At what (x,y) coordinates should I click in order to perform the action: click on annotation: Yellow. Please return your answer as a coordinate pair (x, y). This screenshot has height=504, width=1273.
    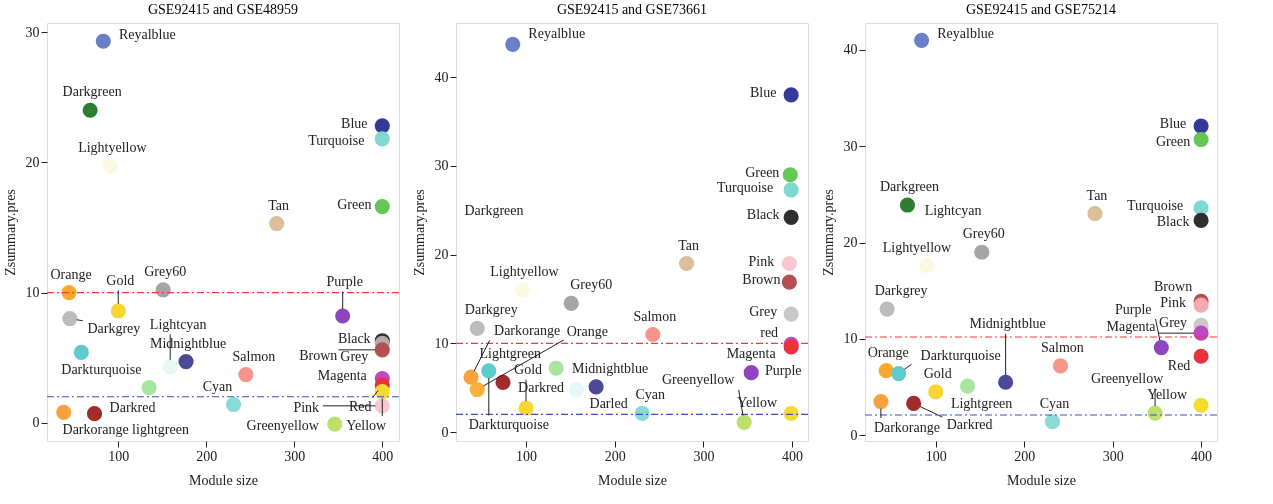
    Looking at the image, I should click on (757, 403).